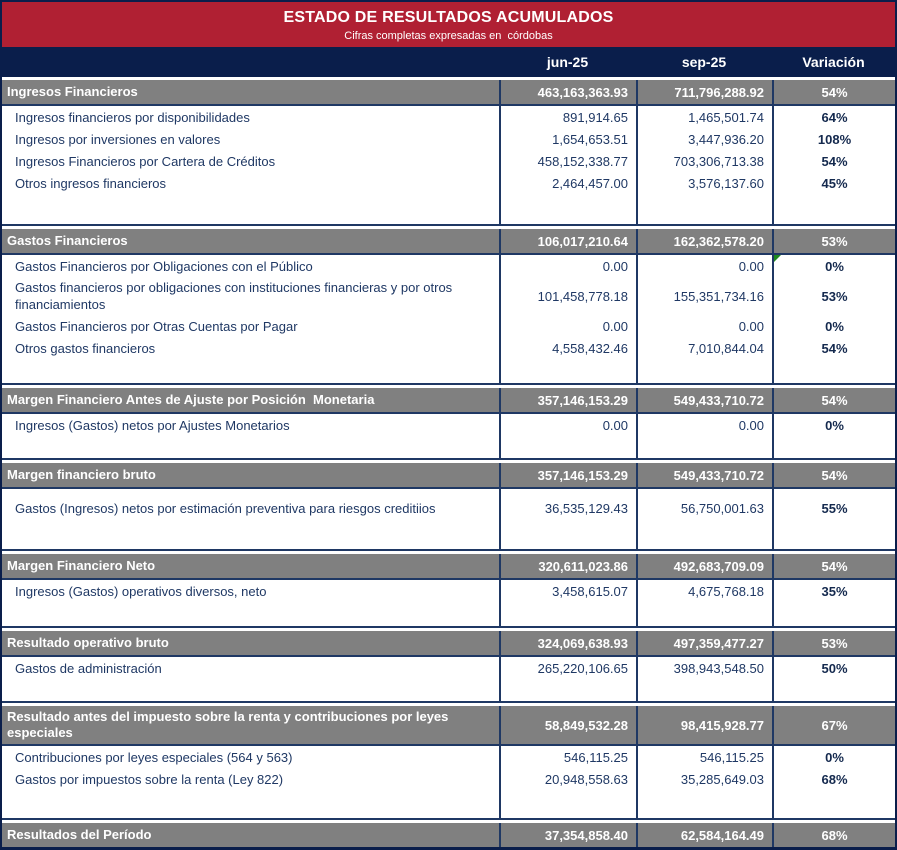 The image size is (897, 850). What do you see at coordinates (81, 565) in the screenshot?
I see `section-label: Margen Financiero Neto` at bounding box center [81, 565].